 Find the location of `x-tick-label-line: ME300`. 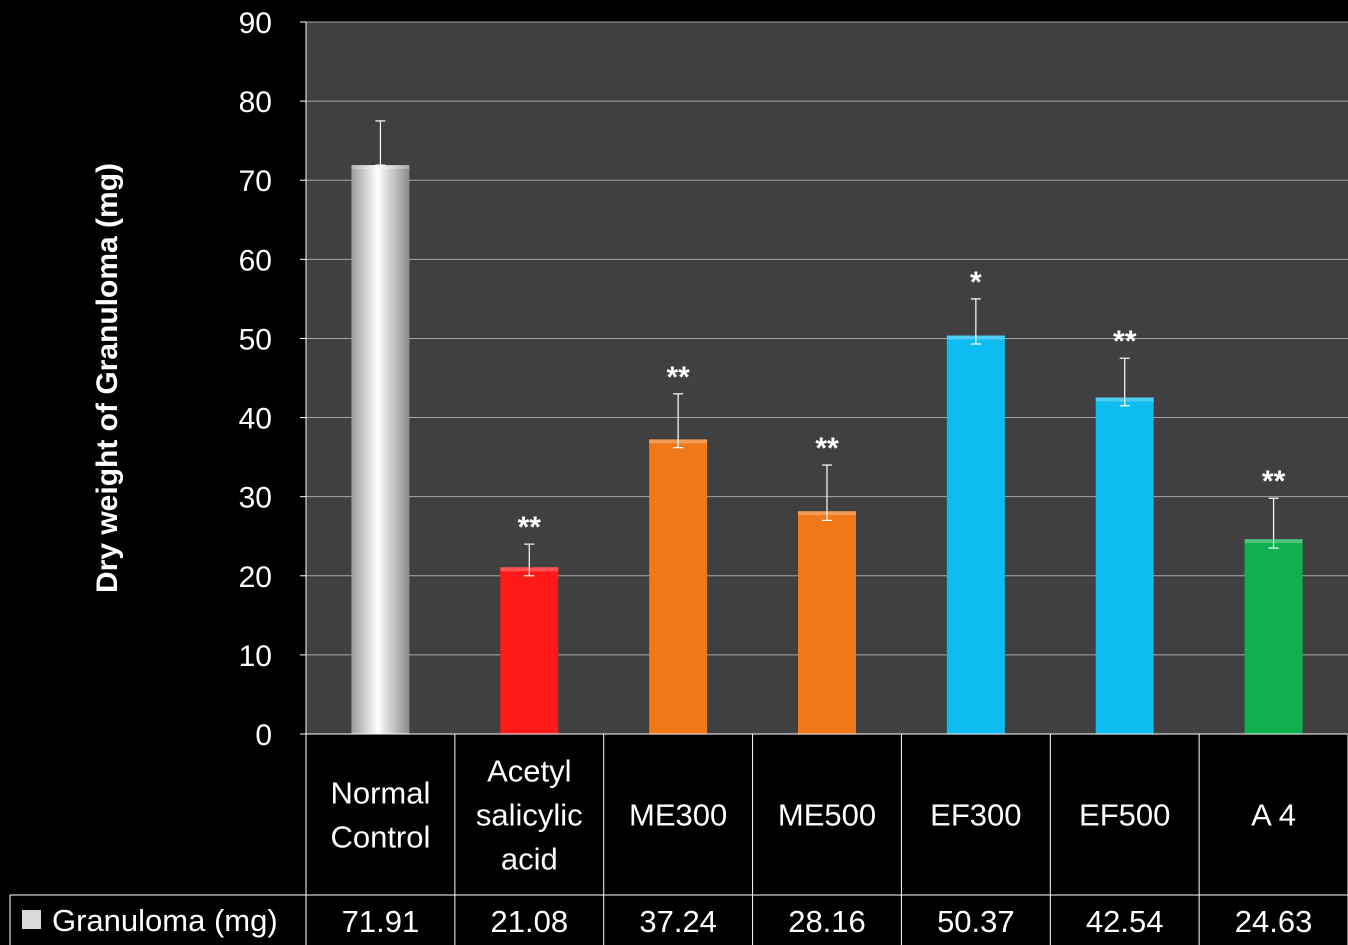

x-tick-label-line: ME300 is located at coordinates (678, 815).